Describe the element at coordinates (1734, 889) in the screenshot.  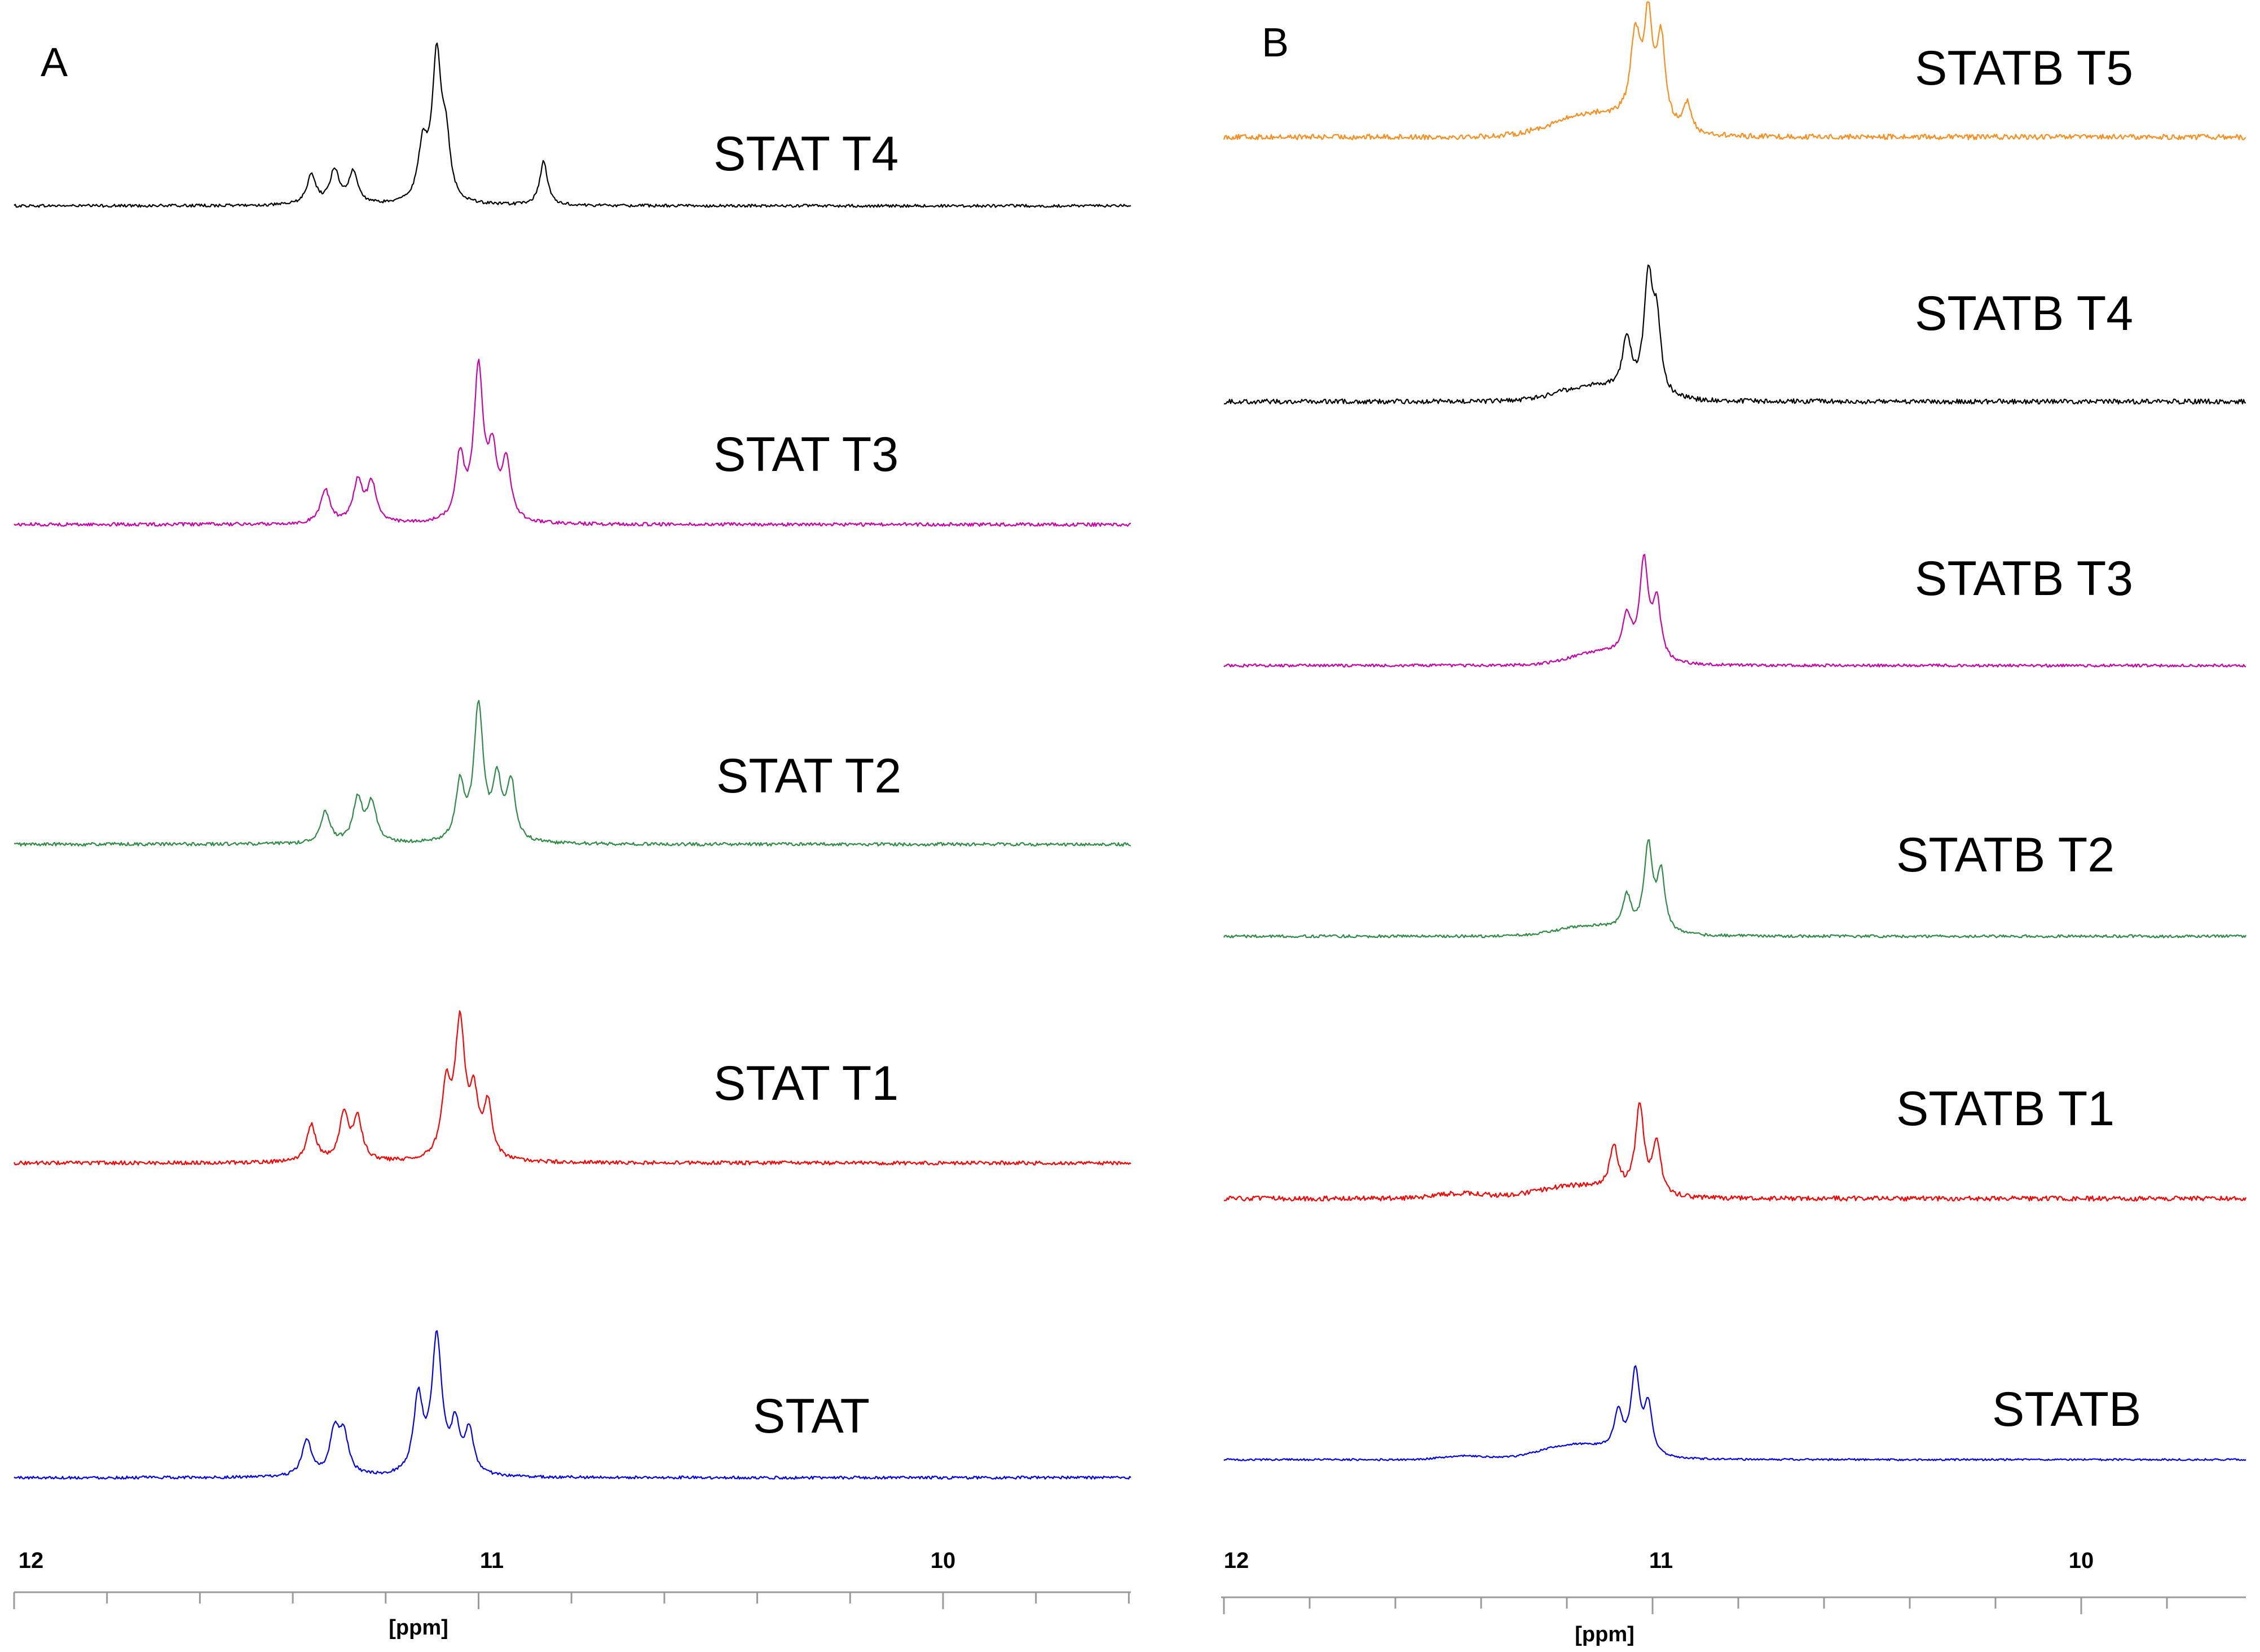
I see `spectrum-line-statb-t2` at that location.